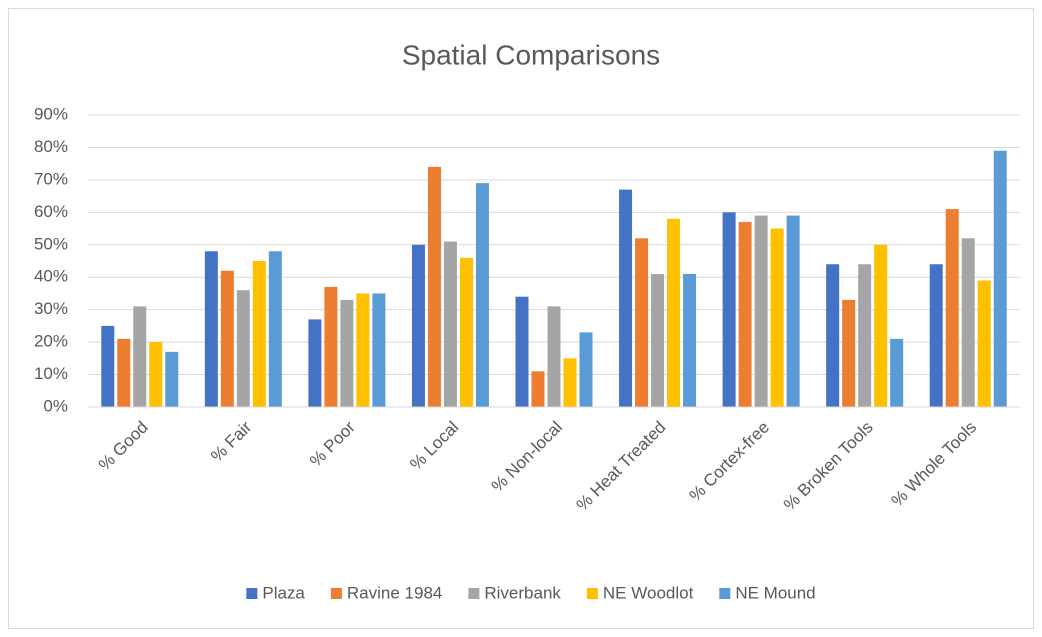 This screenshot has width=1042, height=637. I want to click on y-tick-label: 20%, so click(51, 341).